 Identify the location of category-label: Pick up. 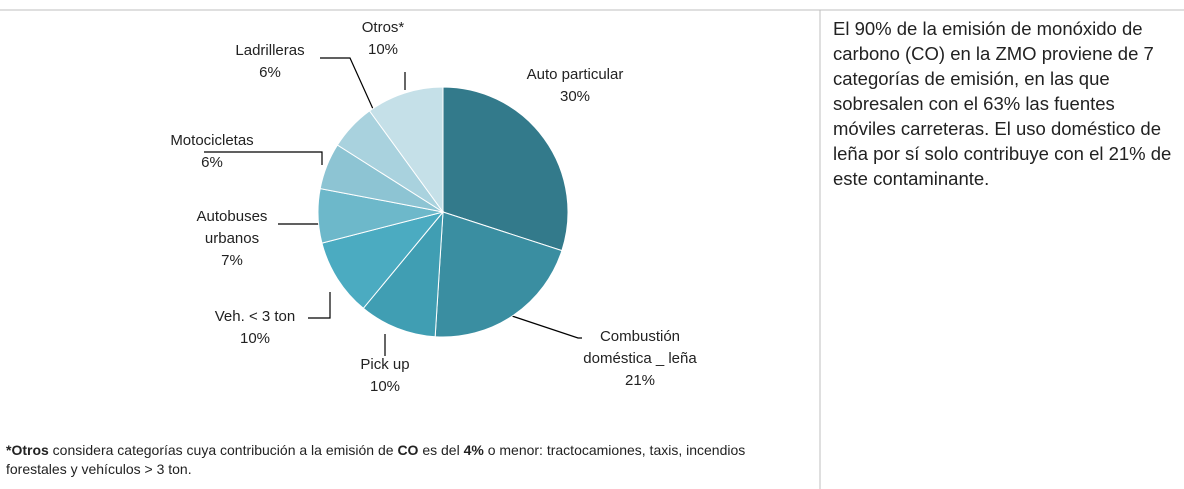
(385, 364).